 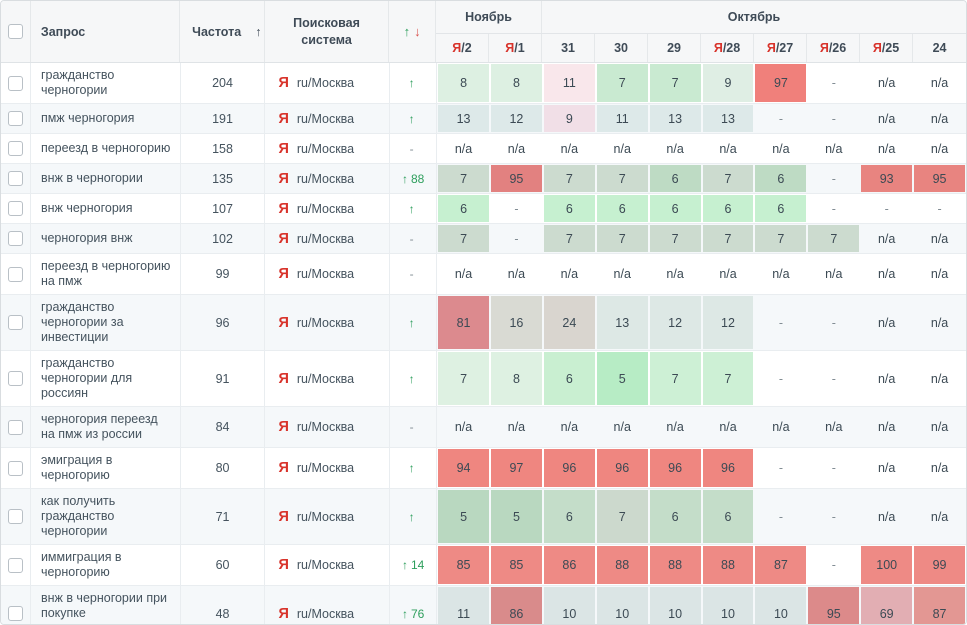 I want to click on query-cell: как получить гражданство черногории, so click(x=106, y=516).